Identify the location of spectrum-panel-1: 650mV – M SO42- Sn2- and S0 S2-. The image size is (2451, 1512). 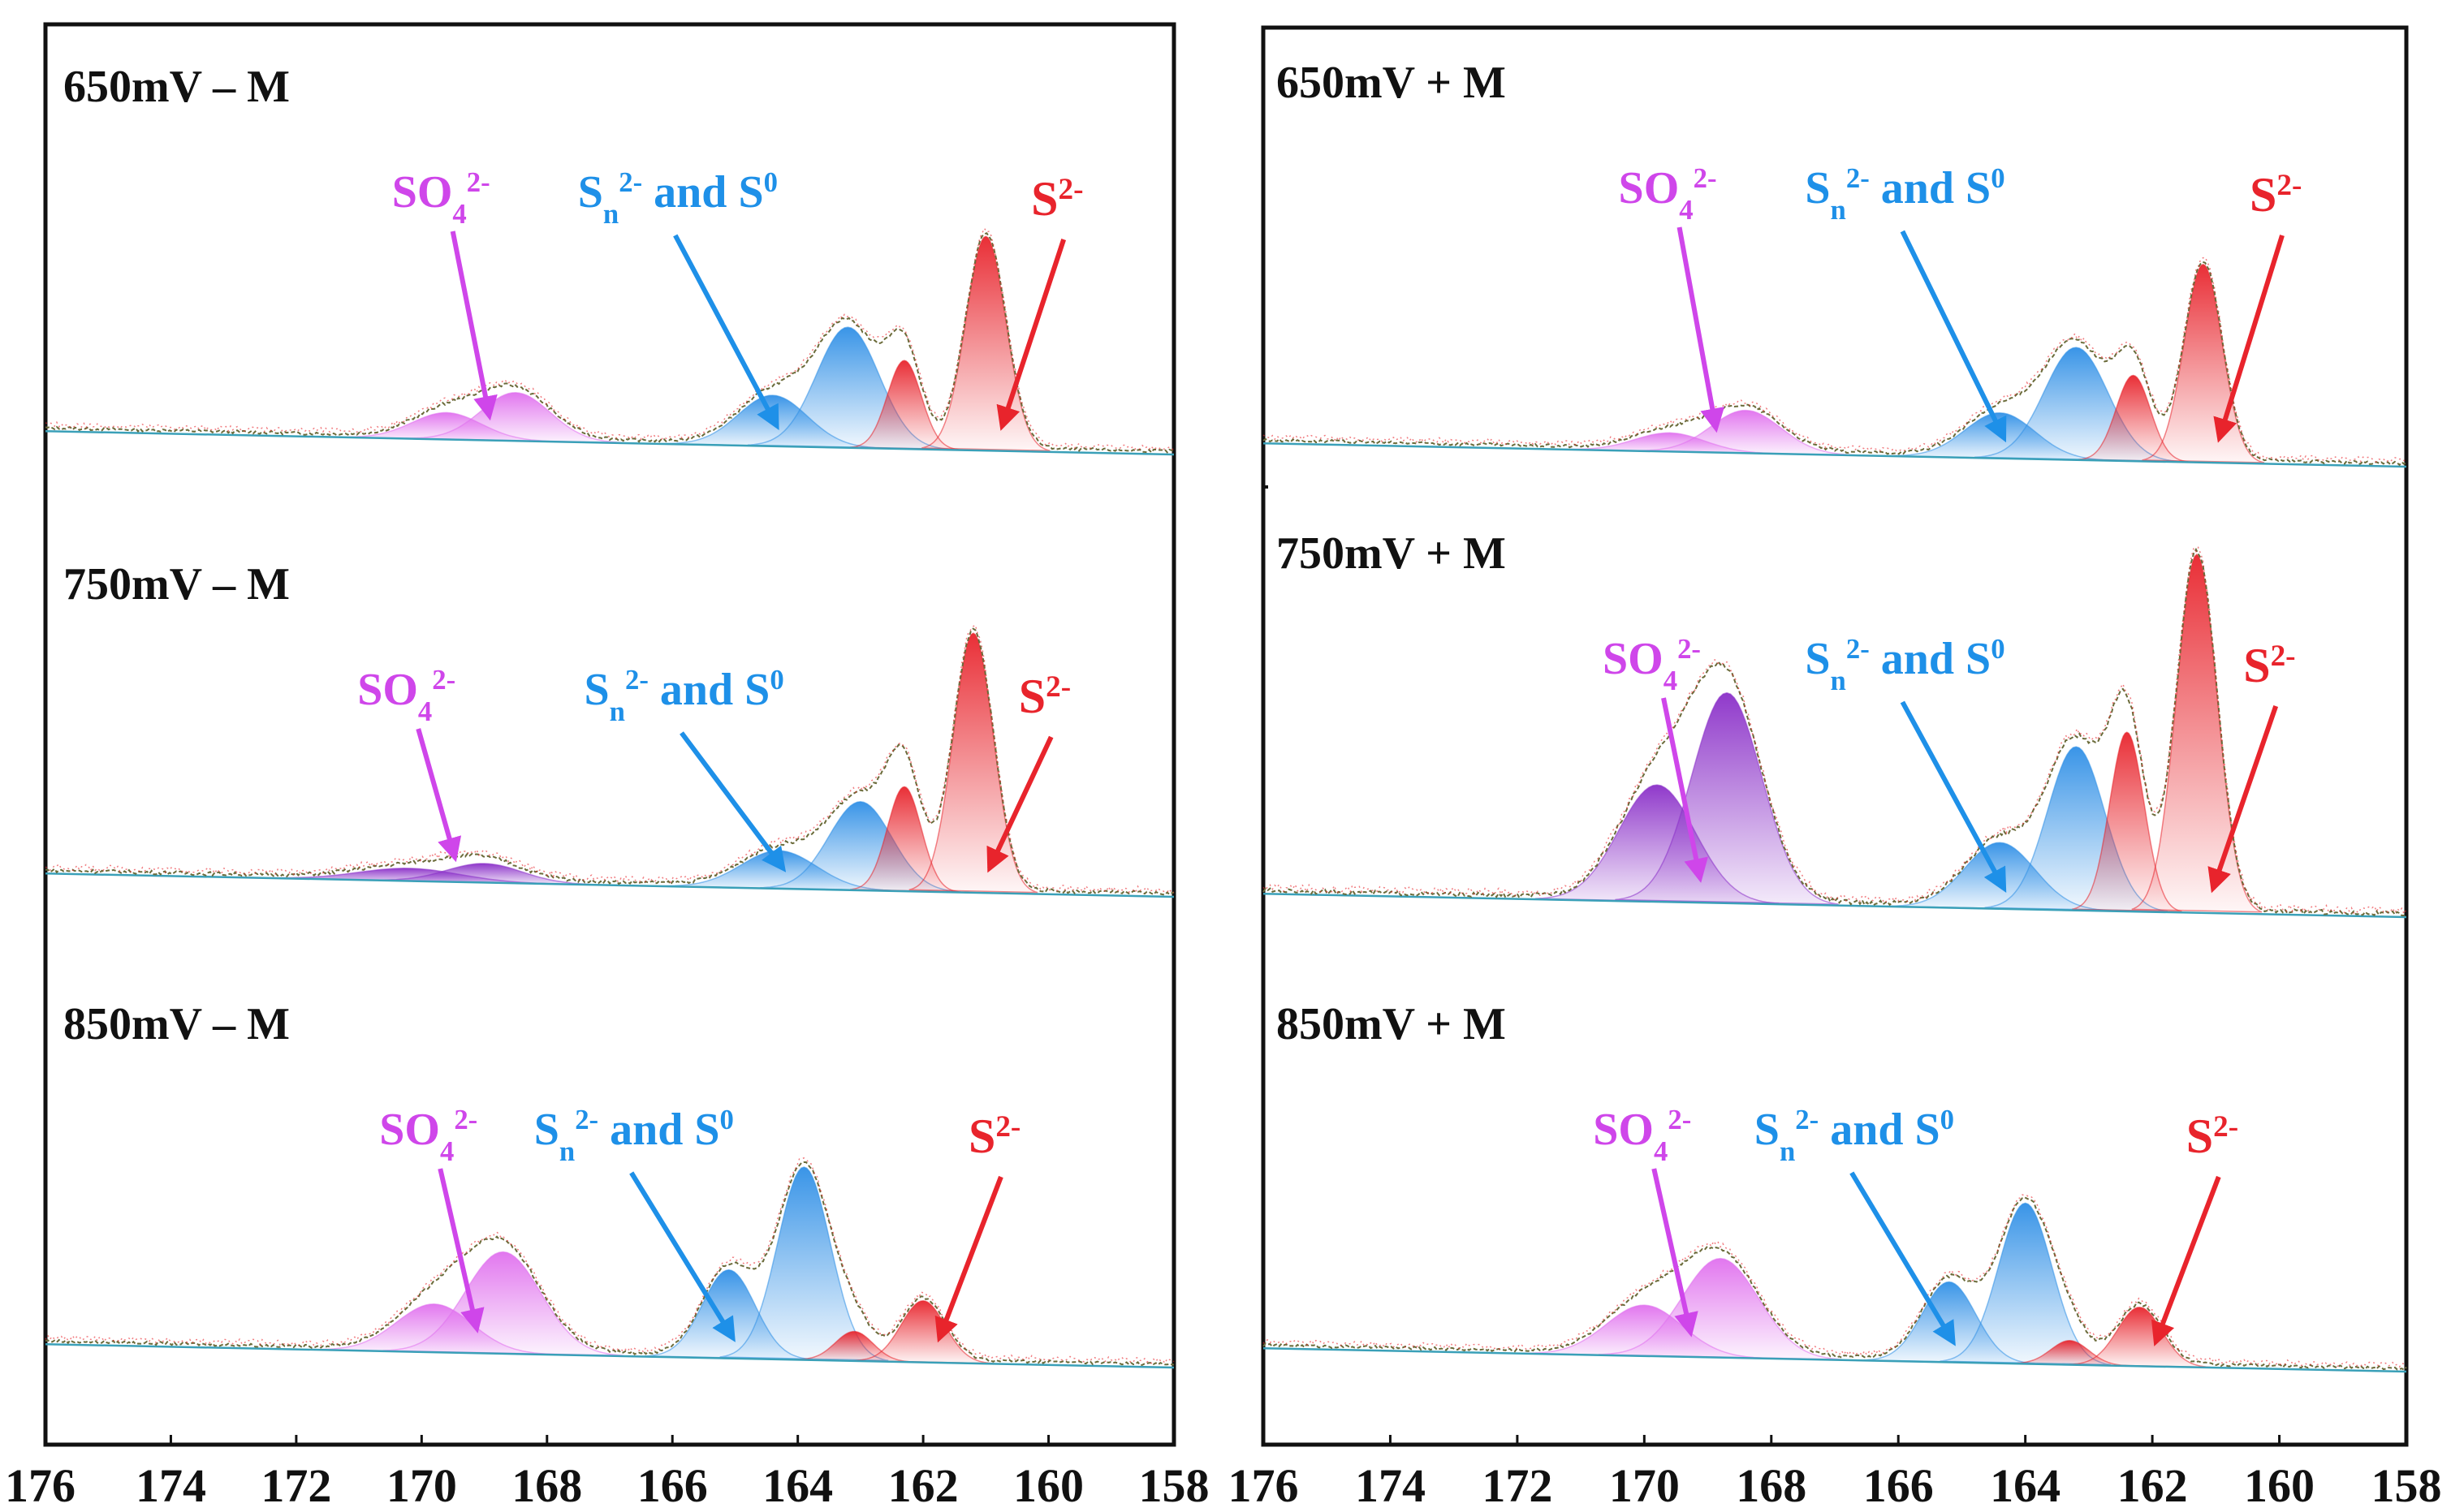
(610, 259).